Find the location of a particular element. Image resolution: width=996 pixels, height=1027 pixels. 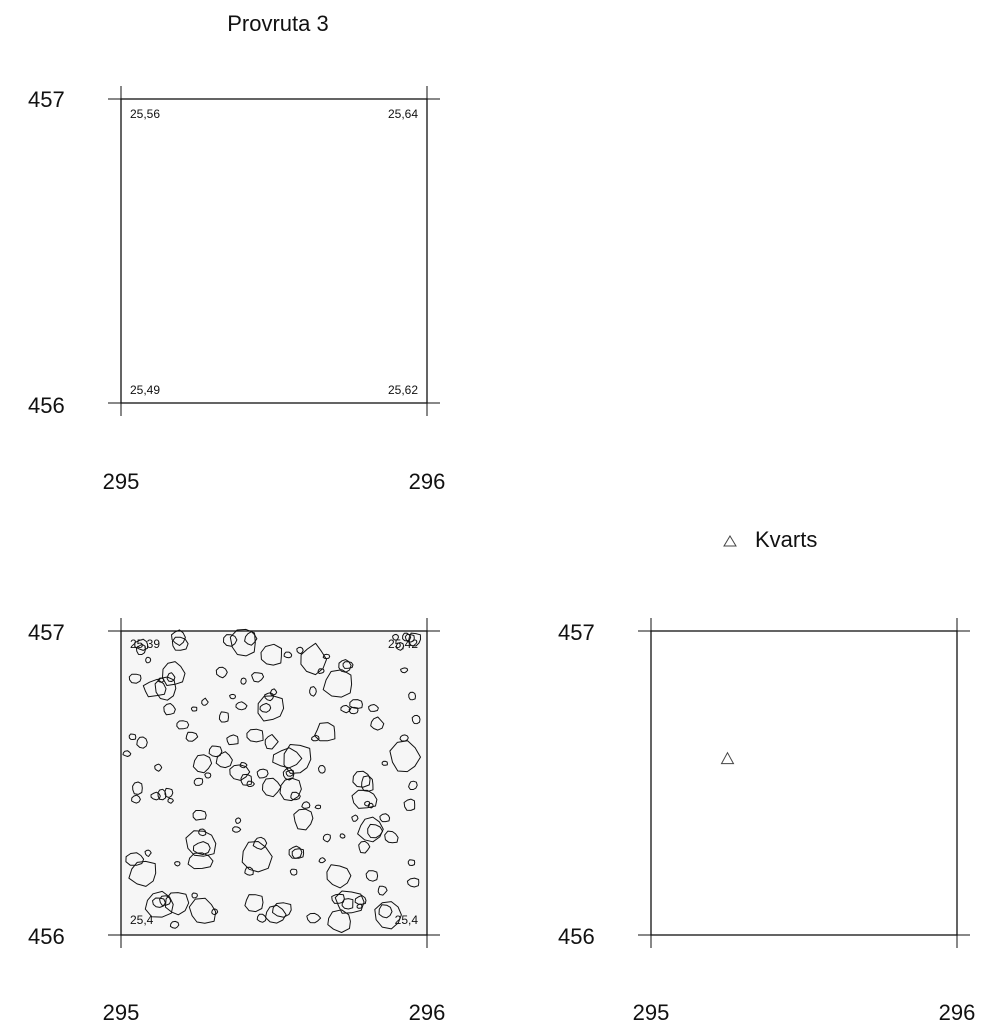

legend: Kvarts is located at coordinates (770, 539).